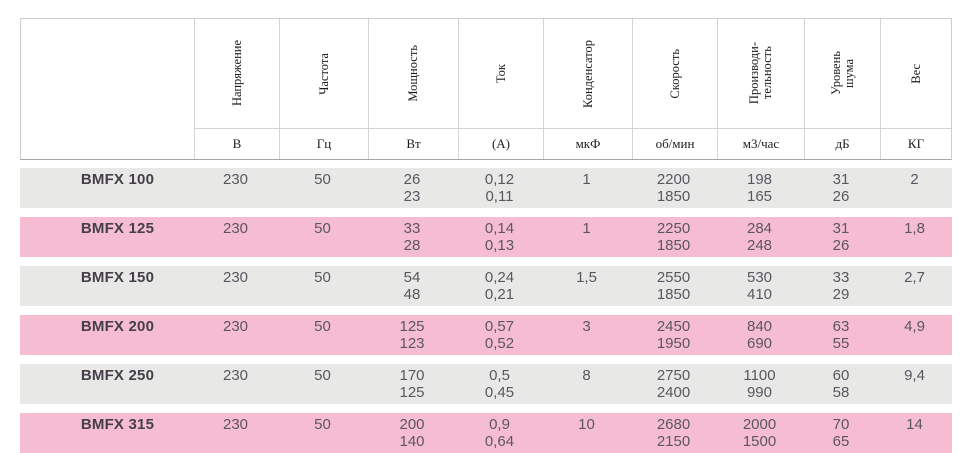 This screenshot has width=970, height=453. Describe the element at coordinates (759, 188) in the screenshot. I see `value-cell-airflow: 198 165` at that location.